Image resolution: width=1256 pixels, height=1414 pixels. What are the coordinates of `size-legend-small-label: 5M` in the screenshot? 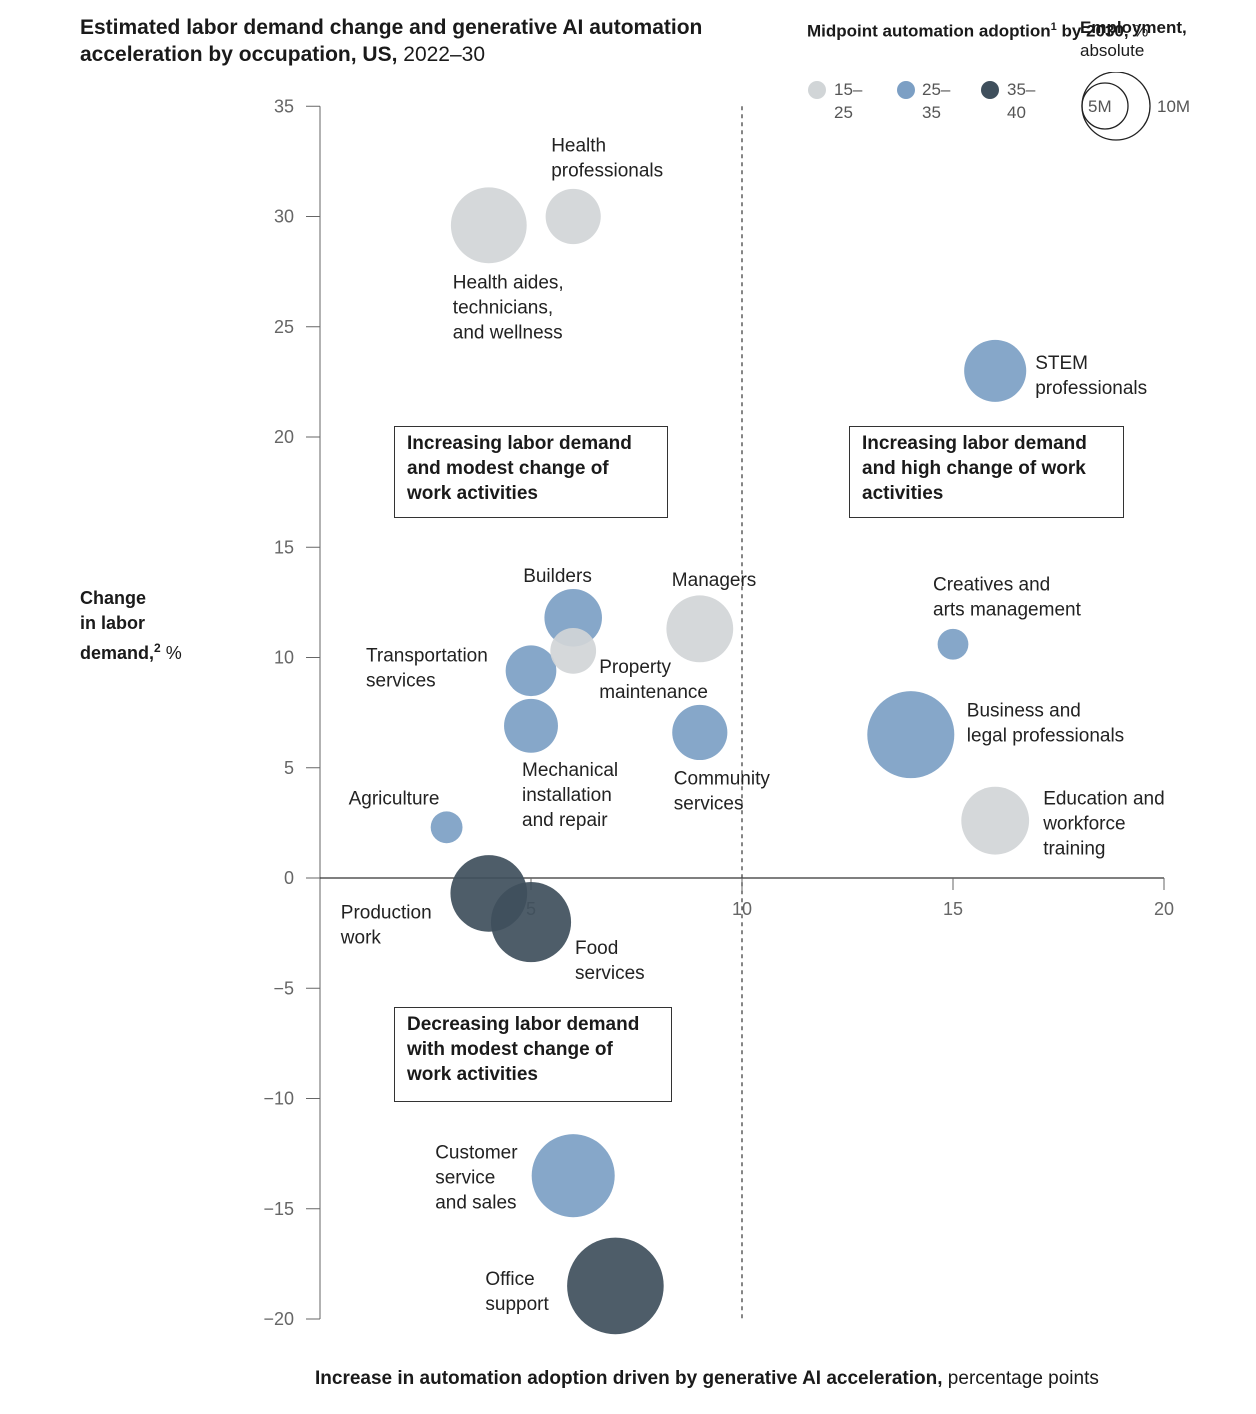 It's located at (1100, 106).